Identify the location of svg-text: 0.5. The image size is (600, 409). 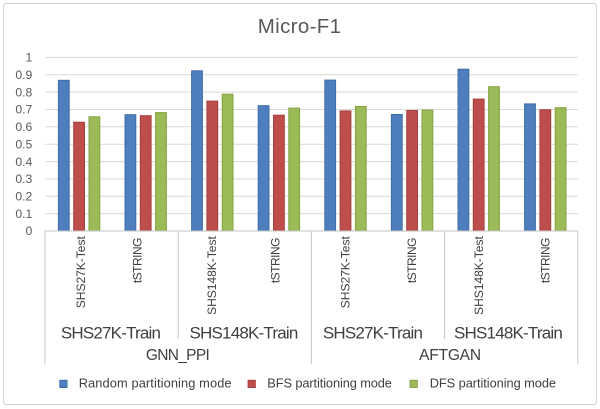
(23, 144).